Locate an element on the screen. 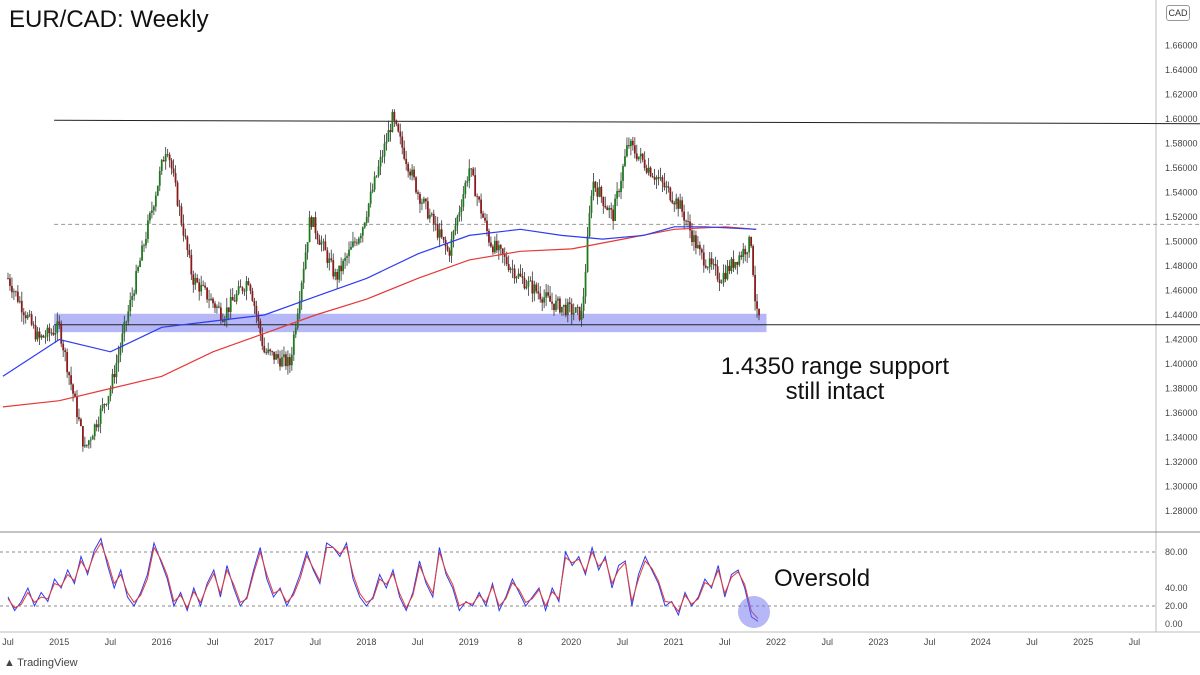  time-tick-label: 2021 is located at coordinates (674, 642).